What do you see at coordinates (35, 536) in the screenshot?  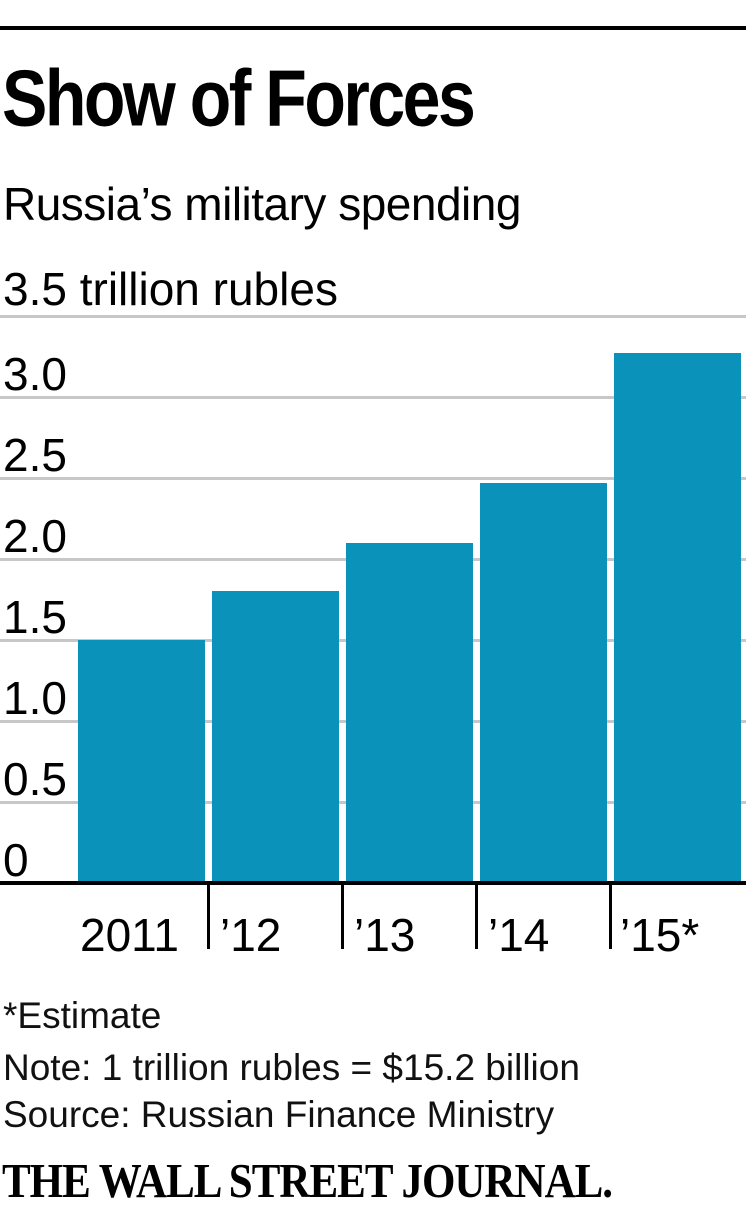 I see `y-tick-label: 2.0` at bounding box center [35, 536].